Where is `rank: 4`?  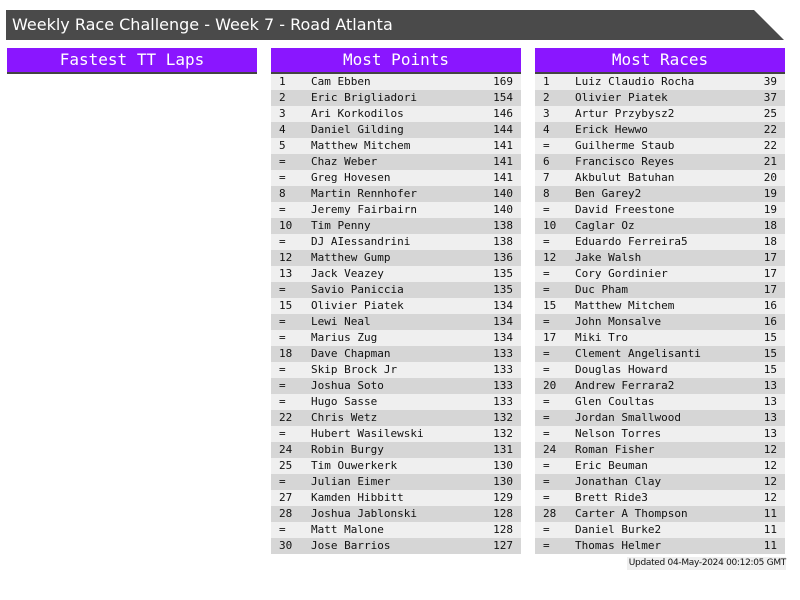
rank: 4 is located at coordinates (282, 129).